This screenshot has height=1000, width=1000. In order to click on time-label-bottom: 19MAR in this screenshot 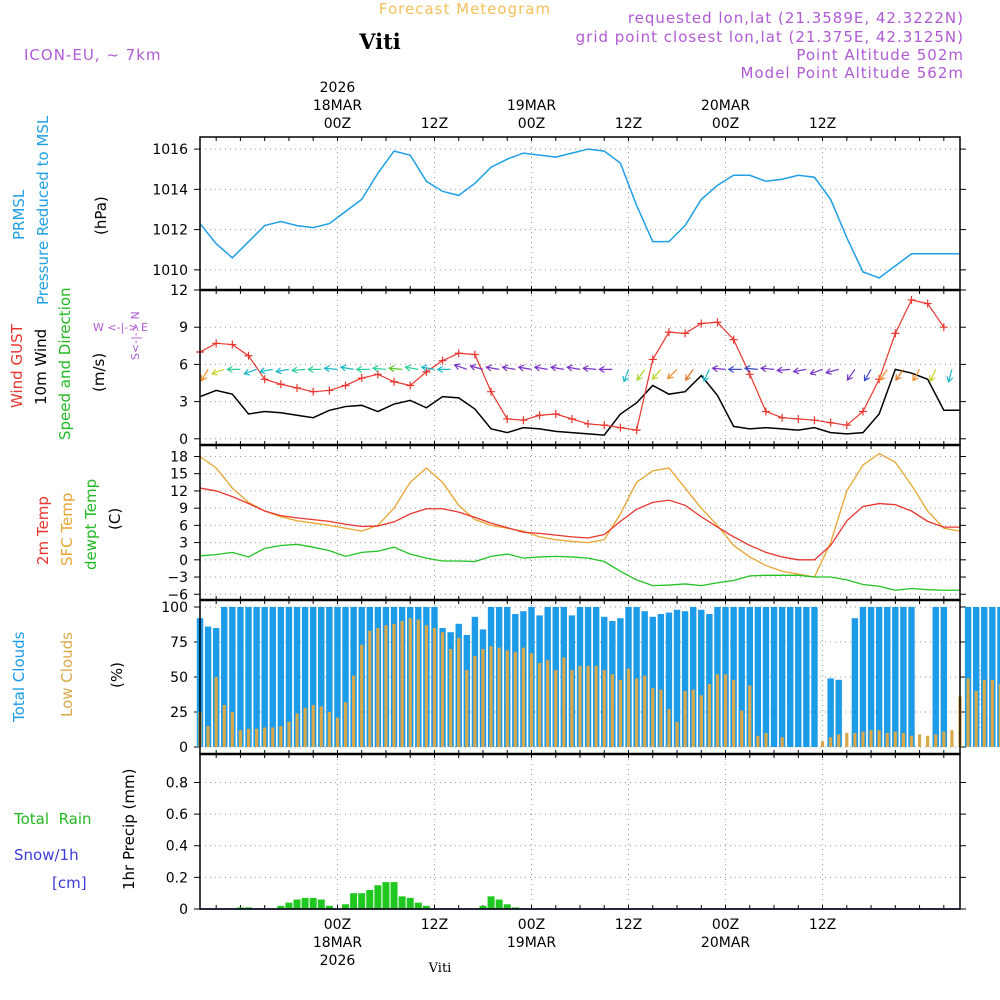, I will do `click(531, 943)`.